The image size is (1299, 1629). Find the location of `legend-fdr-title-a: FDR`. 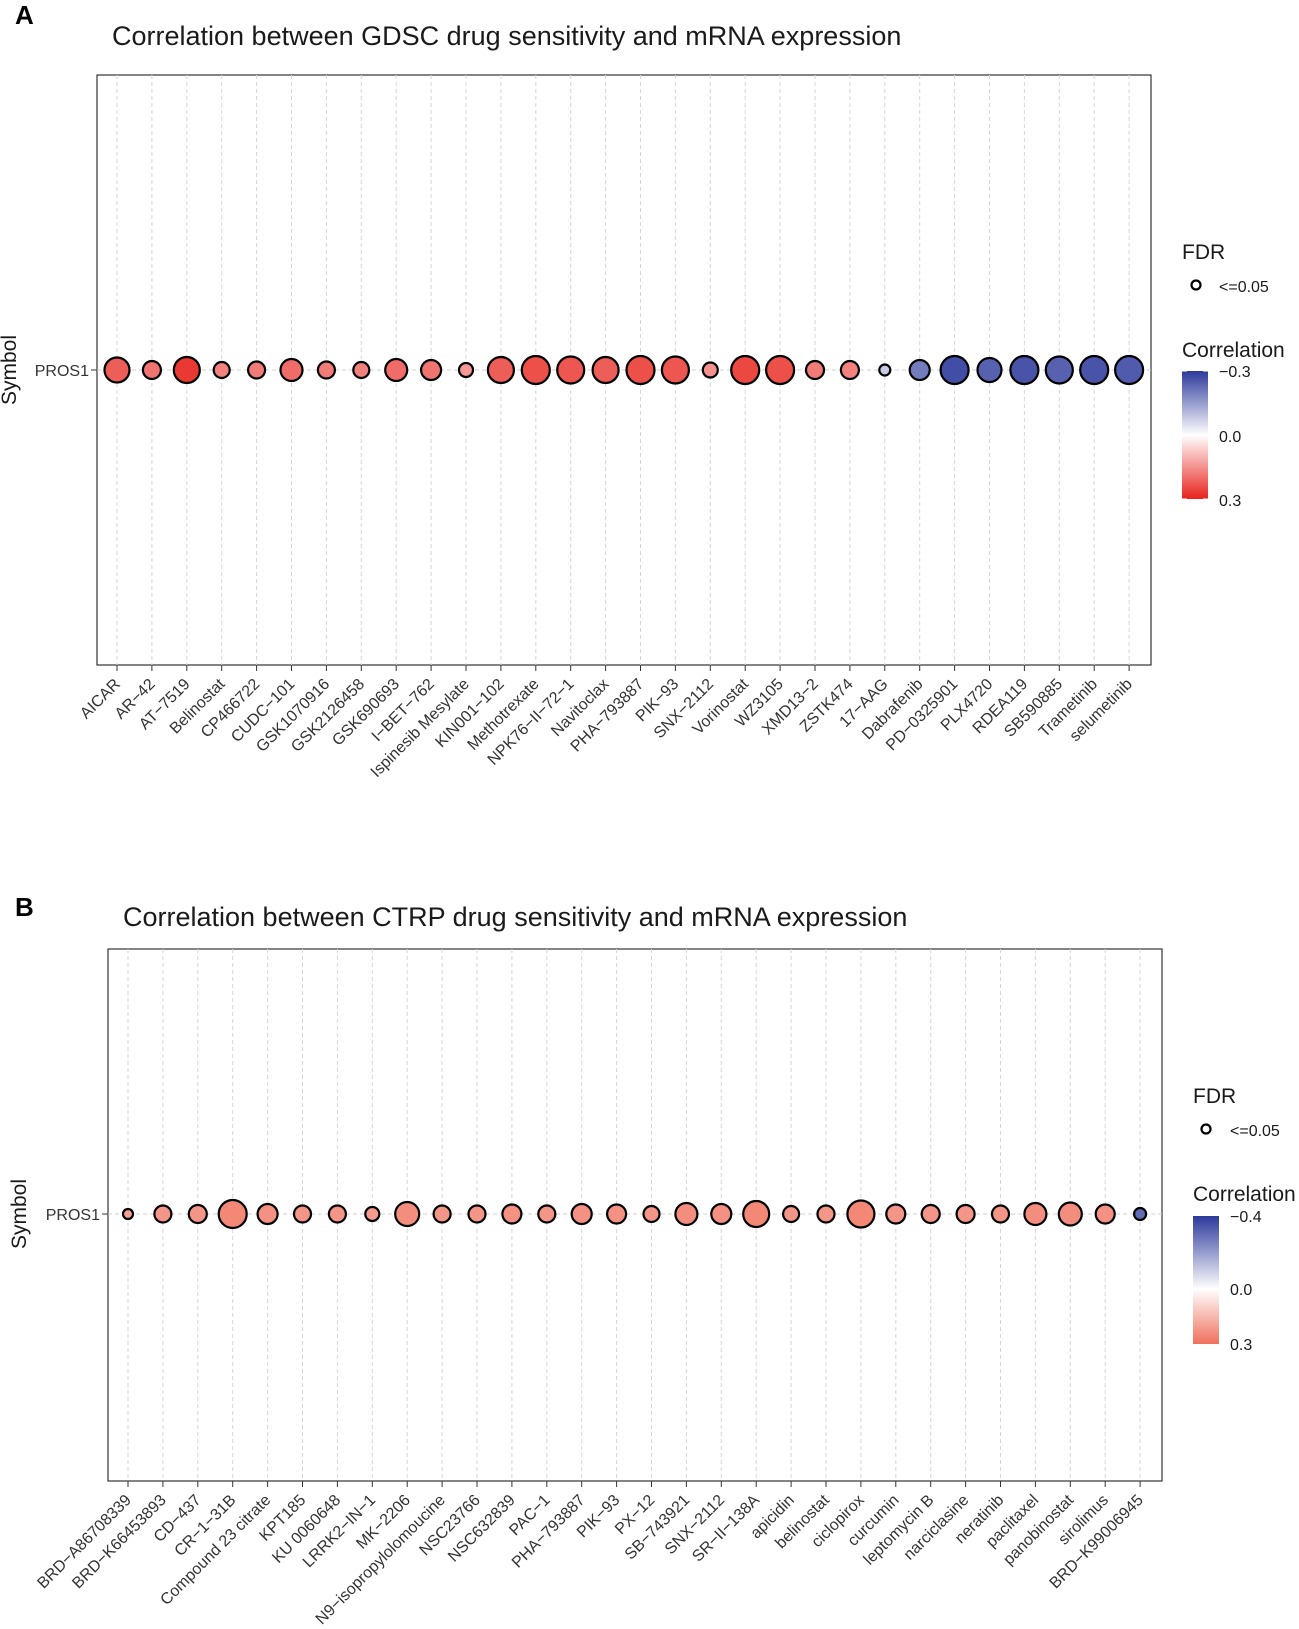

legend-fdr-title-a: FDR is located at coordinates (1203, 252).